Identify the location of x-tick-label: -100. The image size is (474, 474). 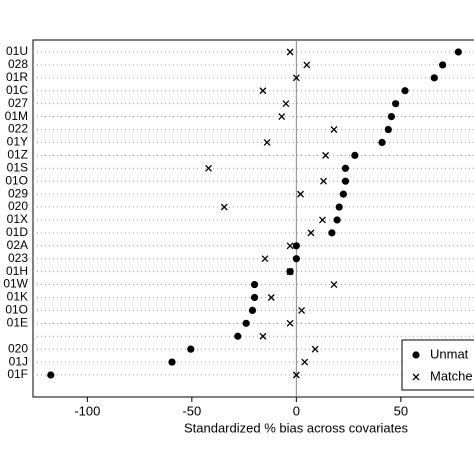
(87, 410).